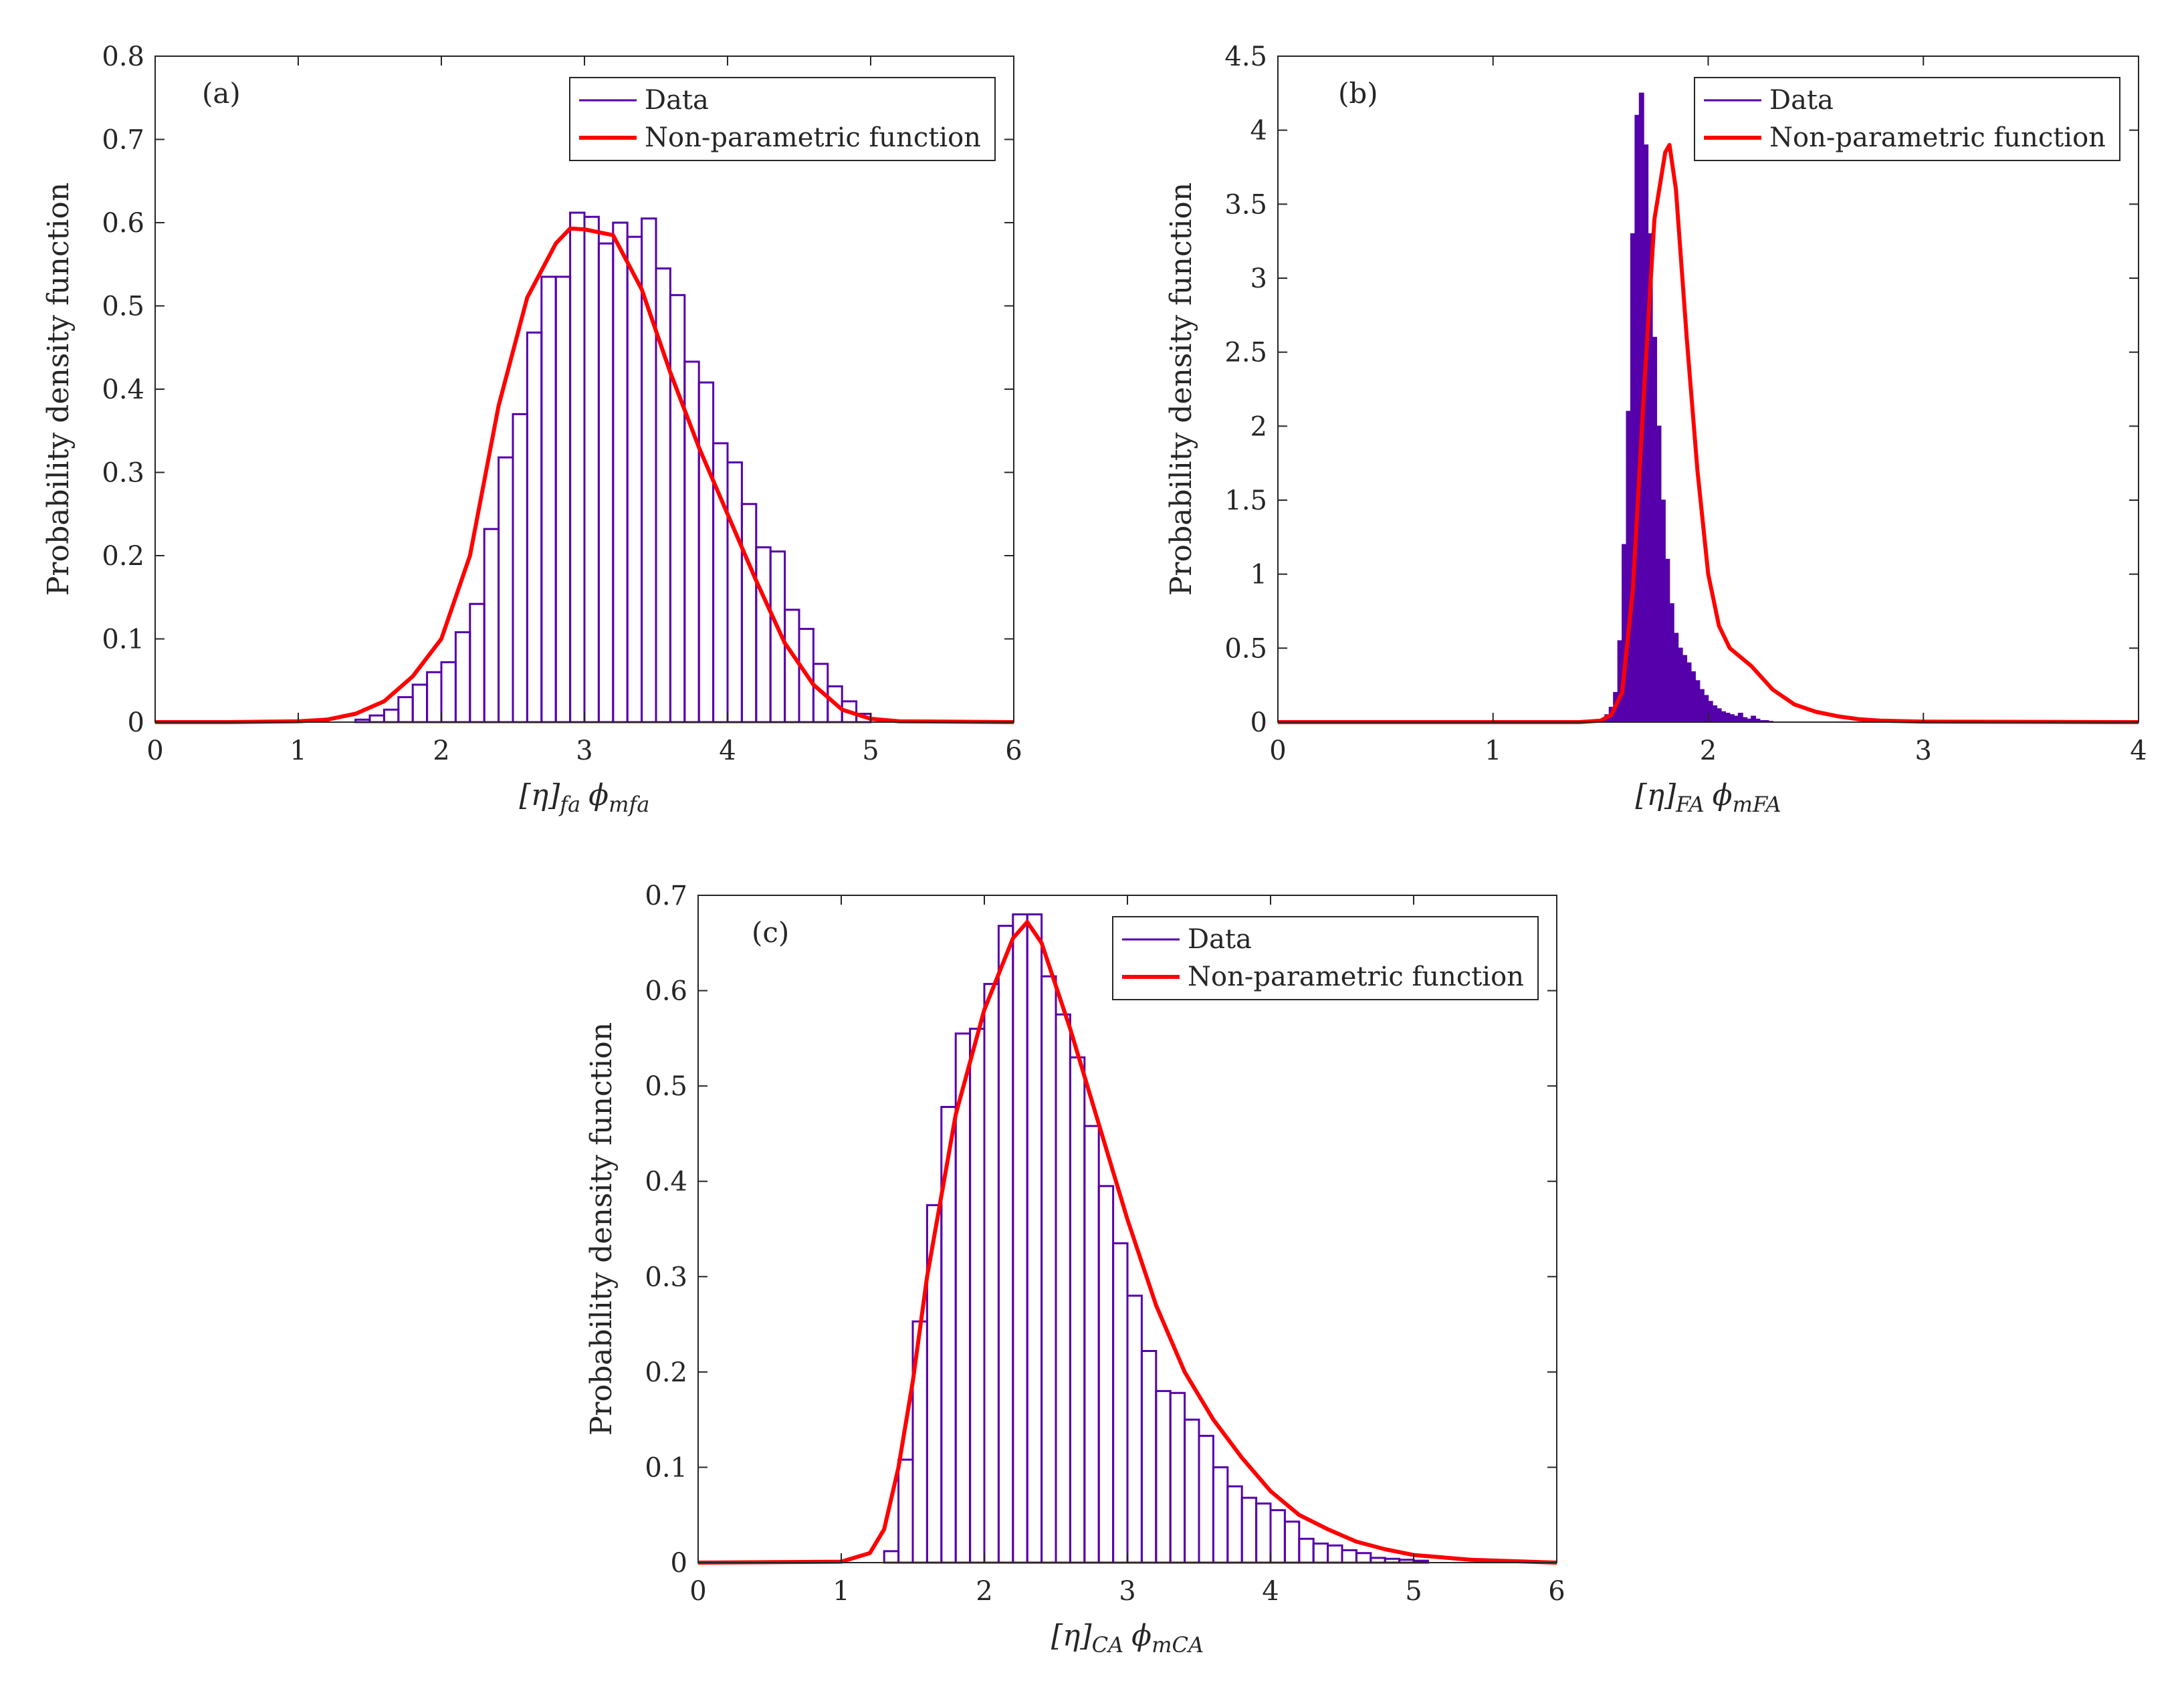  I want to click on panel-label: (c), so click(770, 933).